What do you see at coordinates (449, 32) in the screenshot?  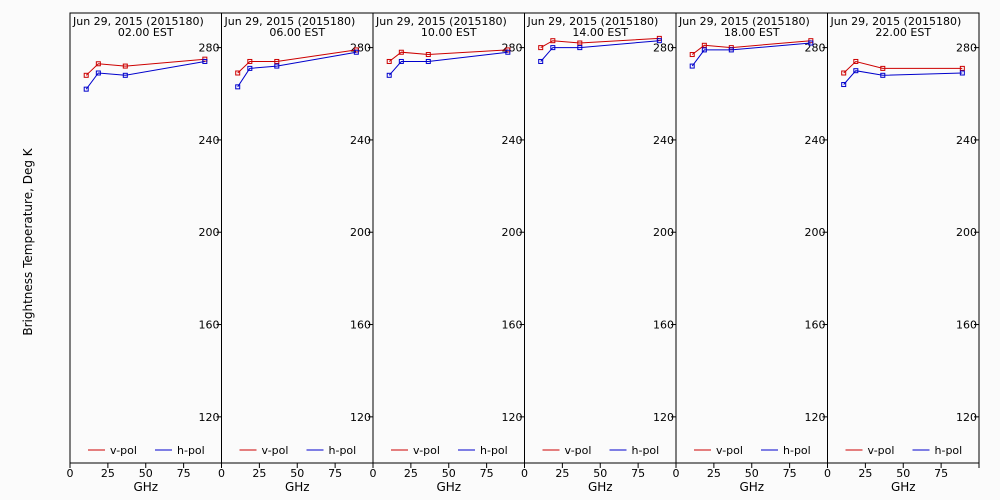 I see `panel-subtitle: 10.00 EST` at bounding box center [449, 32].